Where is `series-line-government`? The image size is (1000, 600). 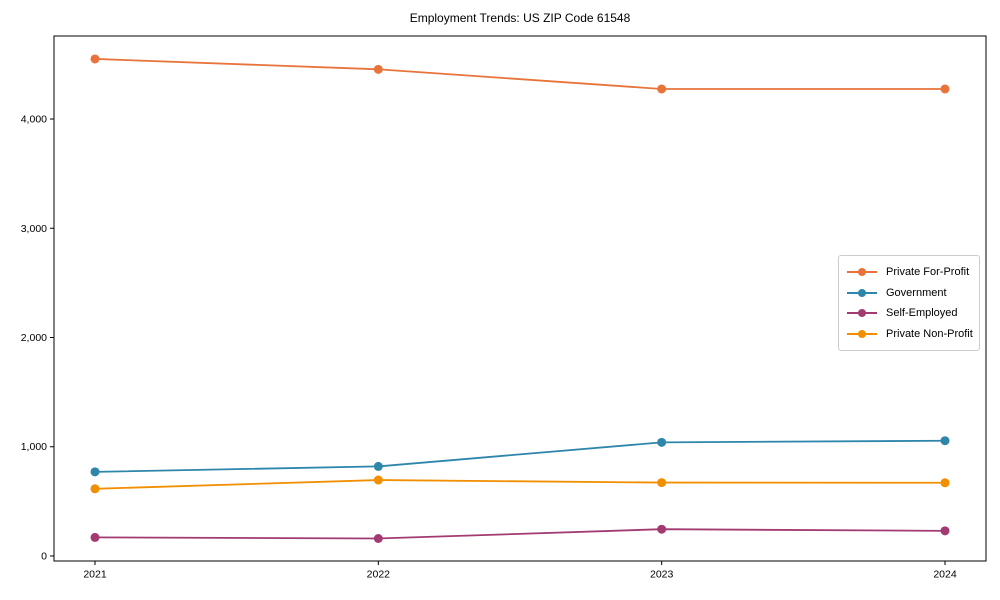
series-line-government is located at coordinates (520, 456).